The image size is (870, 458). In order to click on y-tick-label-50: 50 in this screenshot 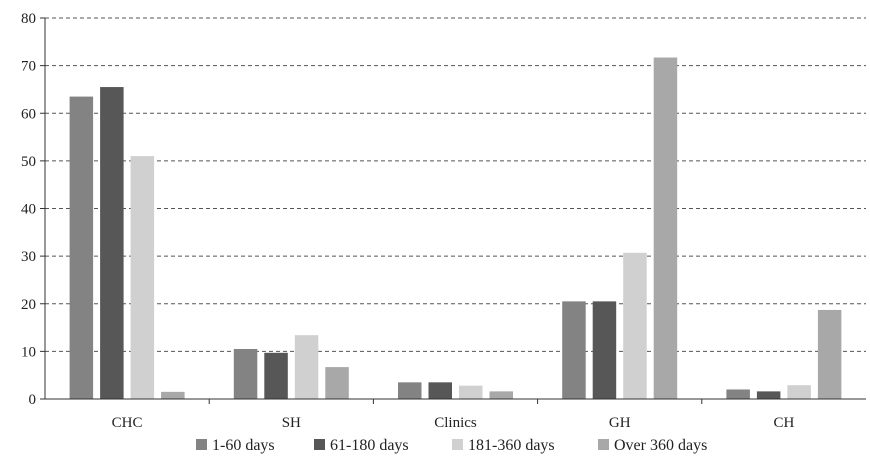, I will do `click(28, 162)`.